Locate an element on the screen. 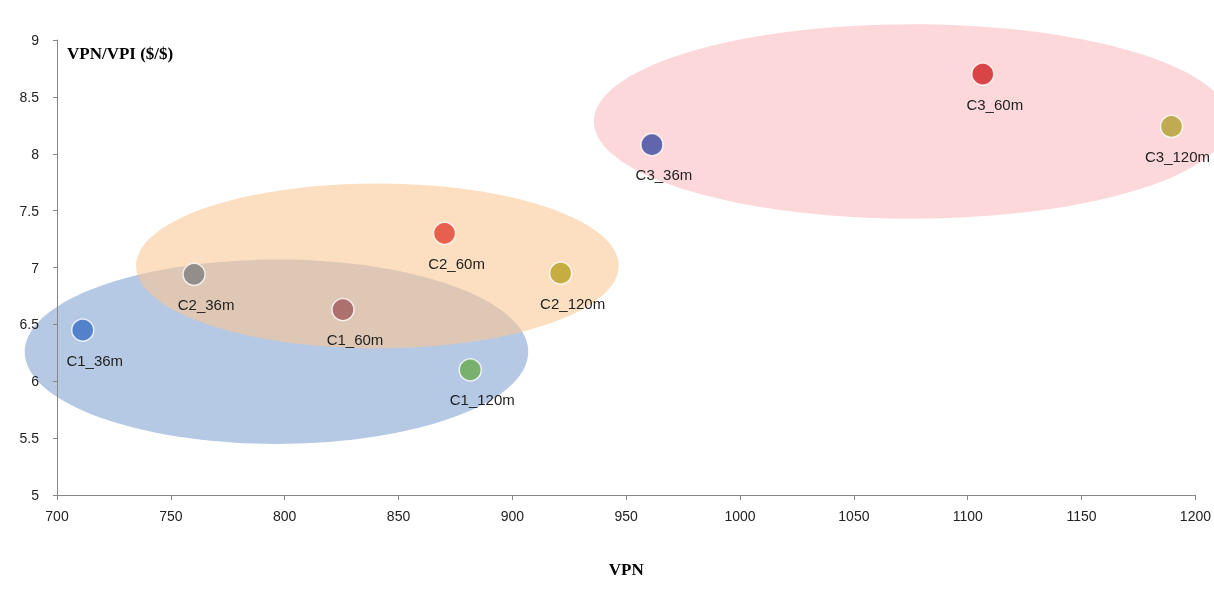 Image resolution: width=1214 pixels, height=597 pixels. x-tick-label: 1050 is located at coordinates (854, 516).